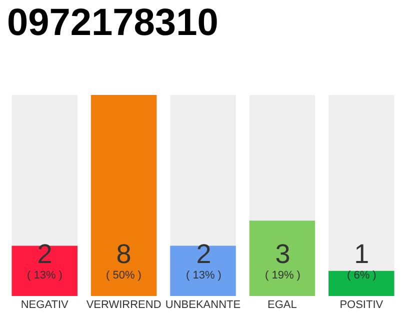 The height and width of the screenshot is (320, 410). I want to click on x-tick-label: POSITIV, so click(362, 305).